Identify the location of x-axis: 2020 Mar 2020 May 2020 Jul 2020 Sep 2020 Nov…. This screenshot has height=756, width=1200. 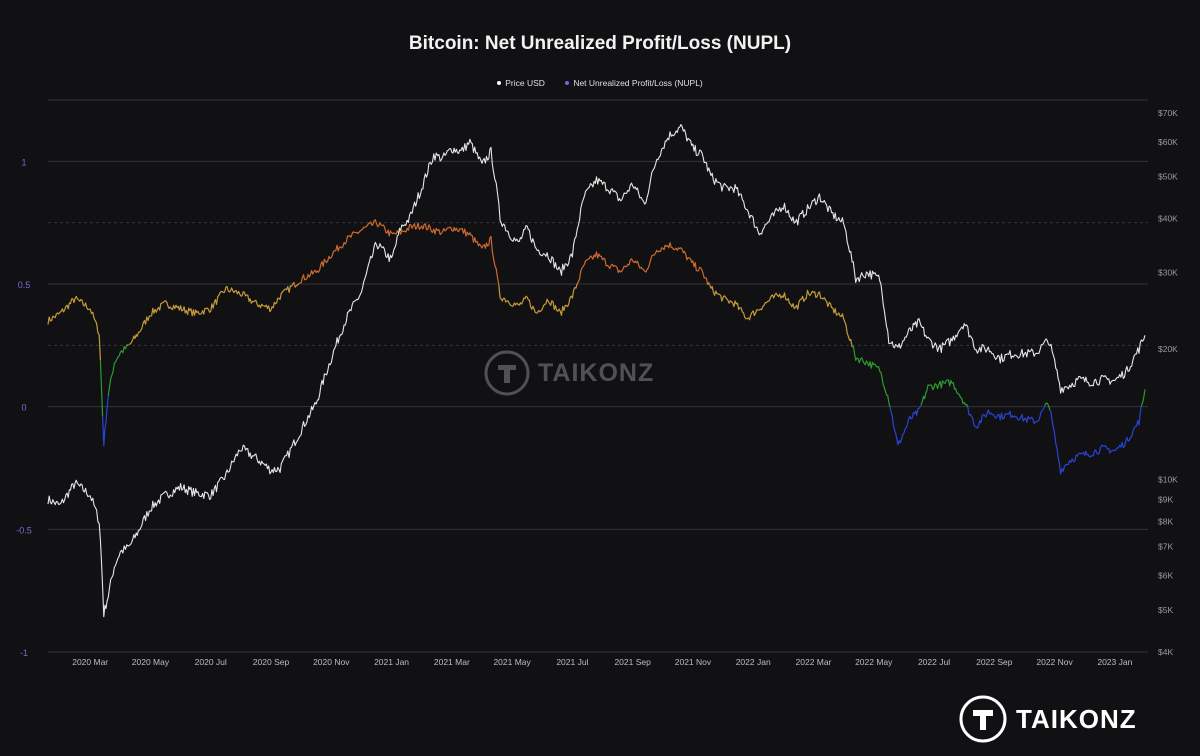
(602, 662).